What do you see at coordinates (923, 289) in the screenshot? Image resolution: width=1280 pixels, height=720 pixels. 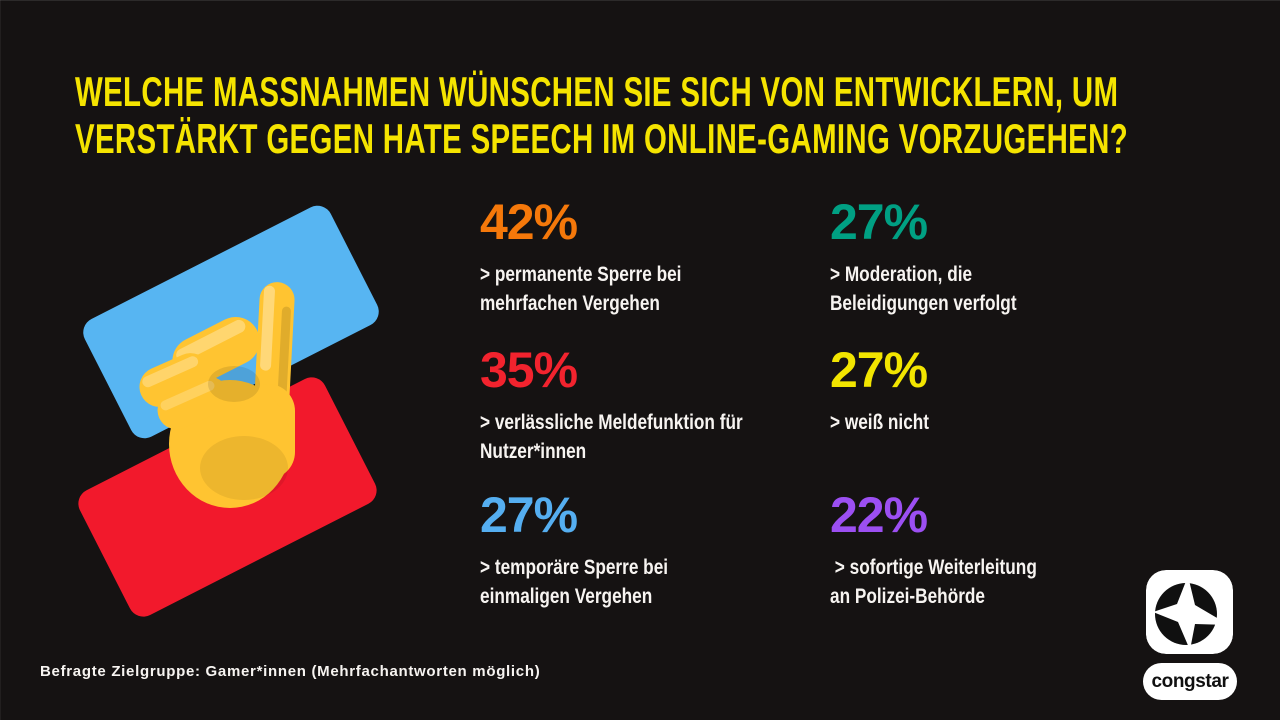 I see `stat-label: > Moderation, die Beleidigungen verfolgt` at bounding box center [923, 289].